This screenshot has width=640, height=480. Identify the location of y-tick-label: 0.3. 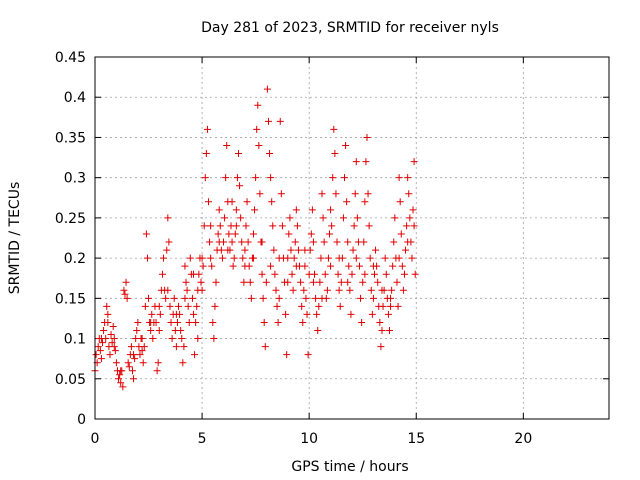
(75, 179).